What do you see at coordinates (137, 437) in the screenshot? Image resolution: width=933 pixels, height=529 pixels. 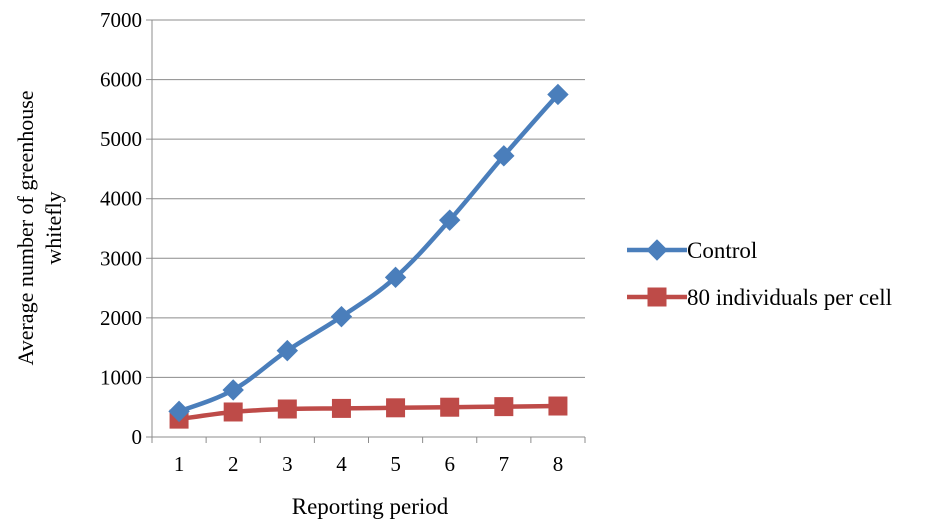 I see `y-tick-label: 0` at bounding box center [137, 437].